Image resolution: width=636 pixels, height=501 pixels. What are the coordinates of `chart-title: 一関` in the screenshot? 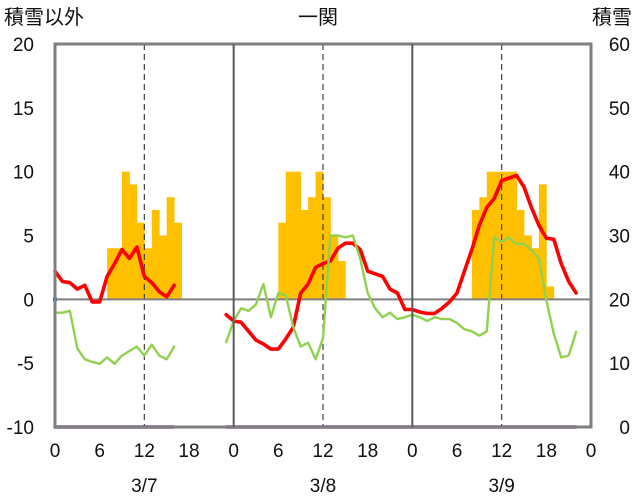 It's located at (318, 17).